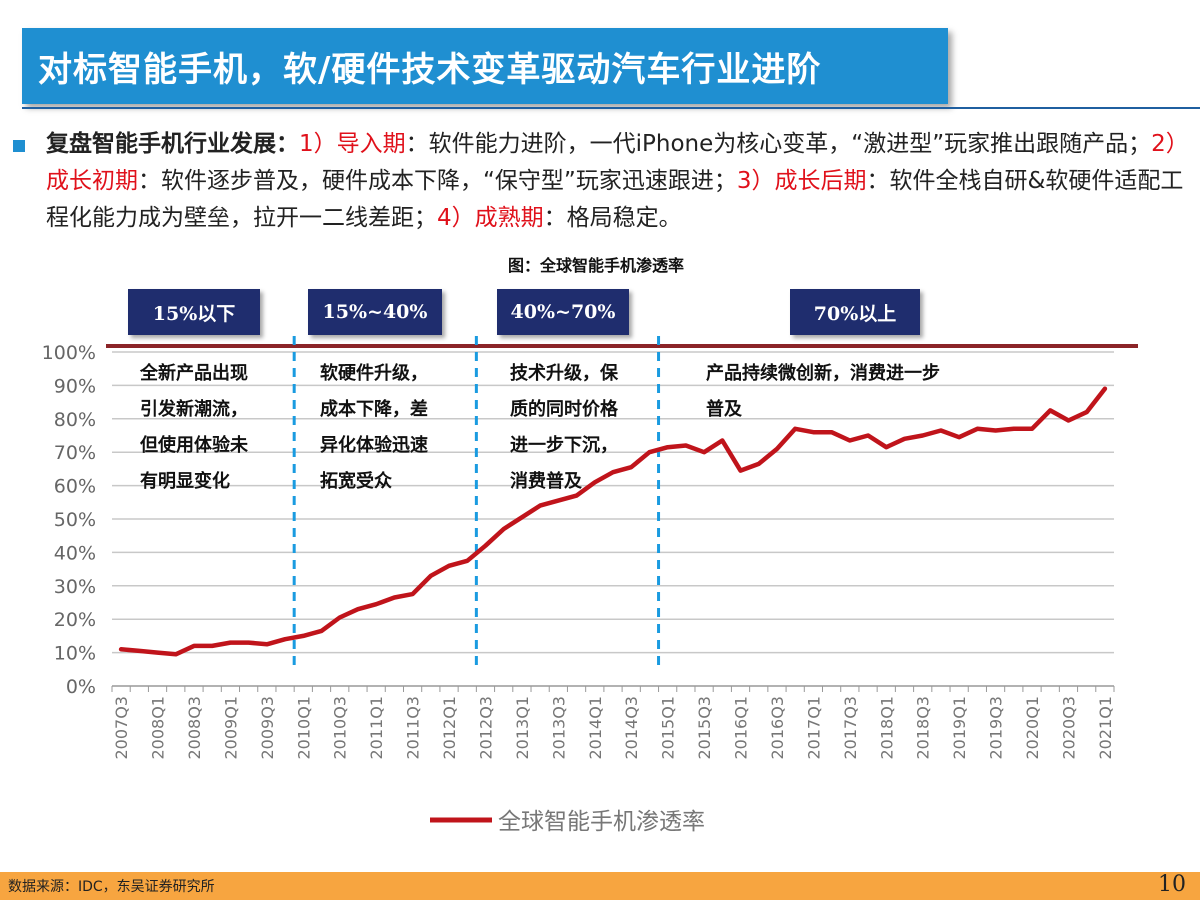  I want to click on x-tick-label: 2019Q3, so click(996, 728).